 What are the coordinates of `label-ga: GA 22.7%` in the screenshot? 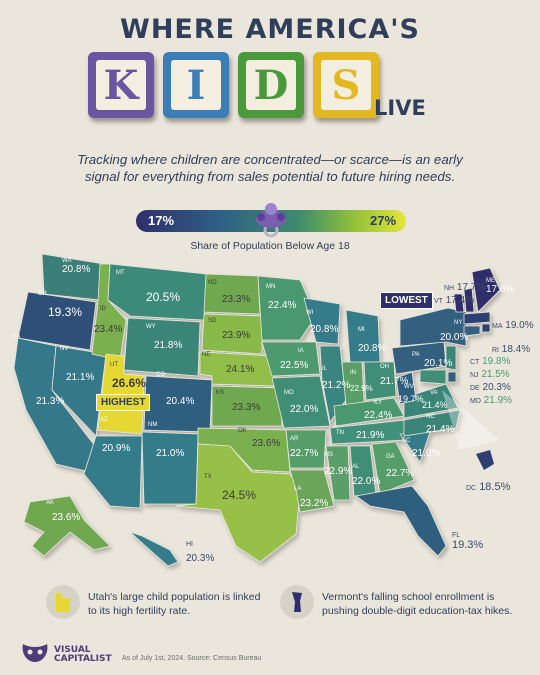 It's located at (400, 466).